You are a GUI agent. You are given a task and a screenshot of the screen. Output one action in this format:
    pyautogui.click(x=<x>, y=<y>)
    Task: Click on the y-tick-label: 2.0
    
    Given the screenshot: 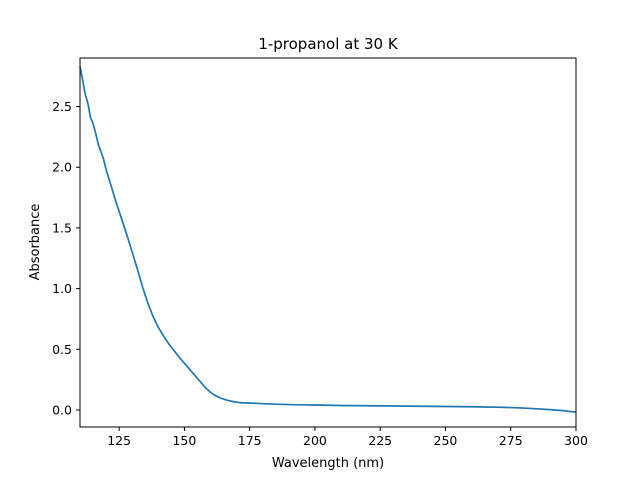 What is the action you would take?
    pyautogui.click(x=62, y=167)
    